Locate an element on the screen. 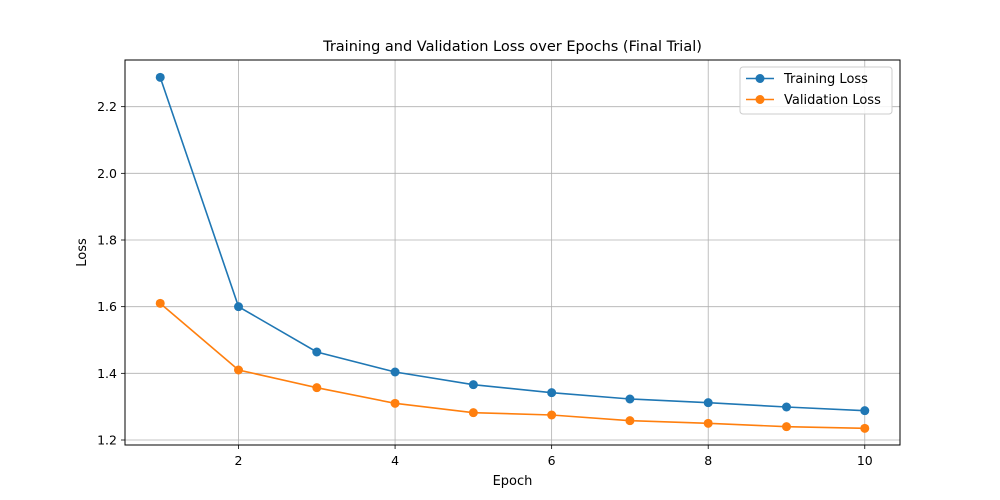 This screenshot has width=1000, height=500. x-tick-label: 4 is located at coordinates (395, 460).